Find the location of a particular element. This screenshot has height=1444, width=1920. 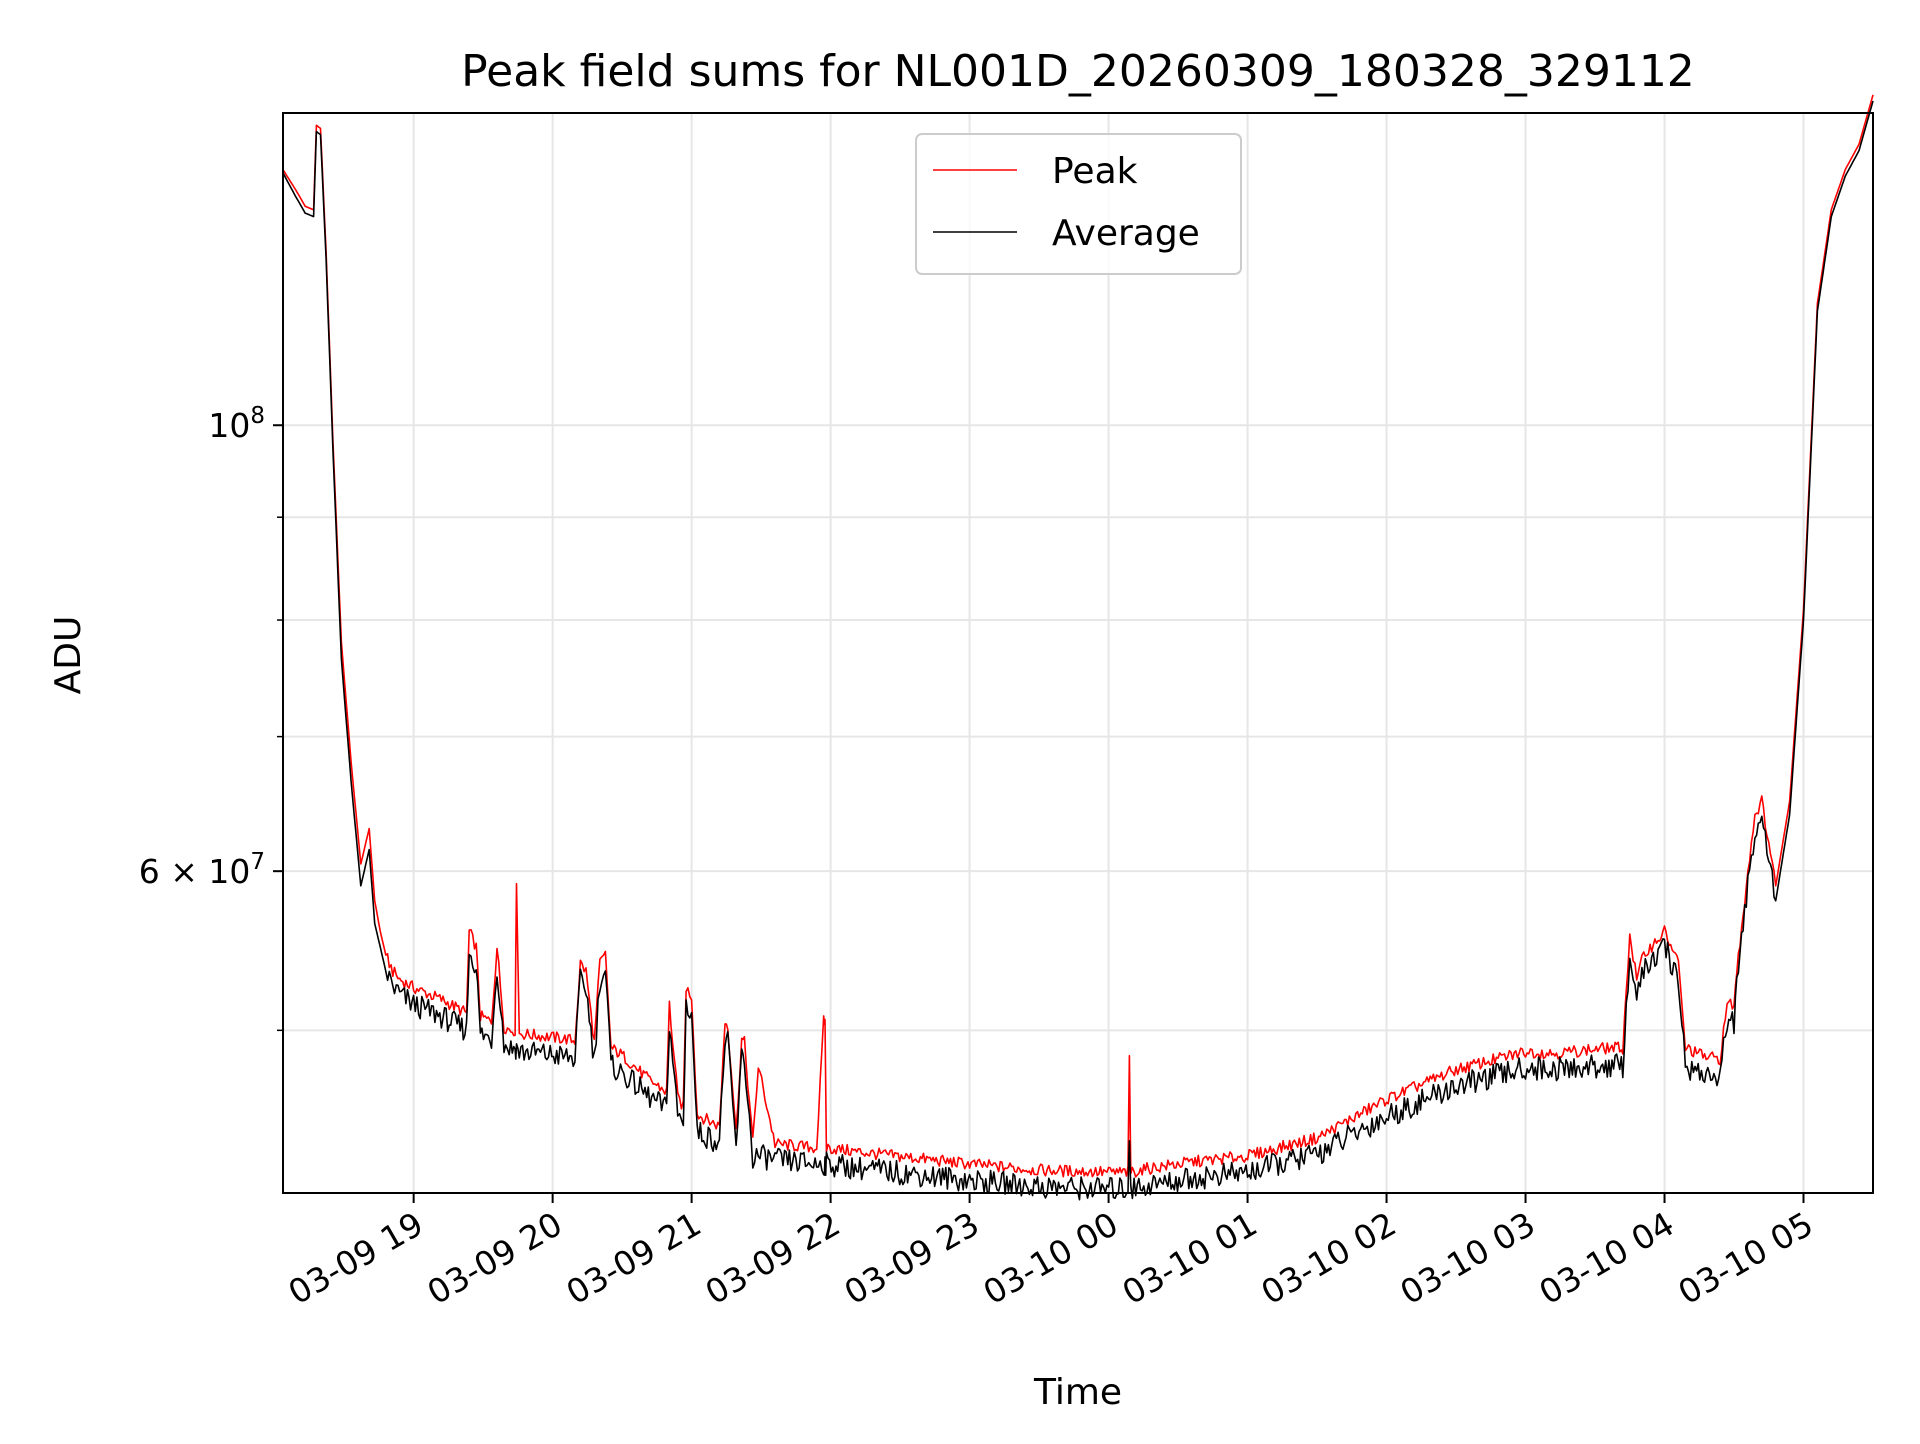

legend: Peak Average is located at coordinates (1078, 204).